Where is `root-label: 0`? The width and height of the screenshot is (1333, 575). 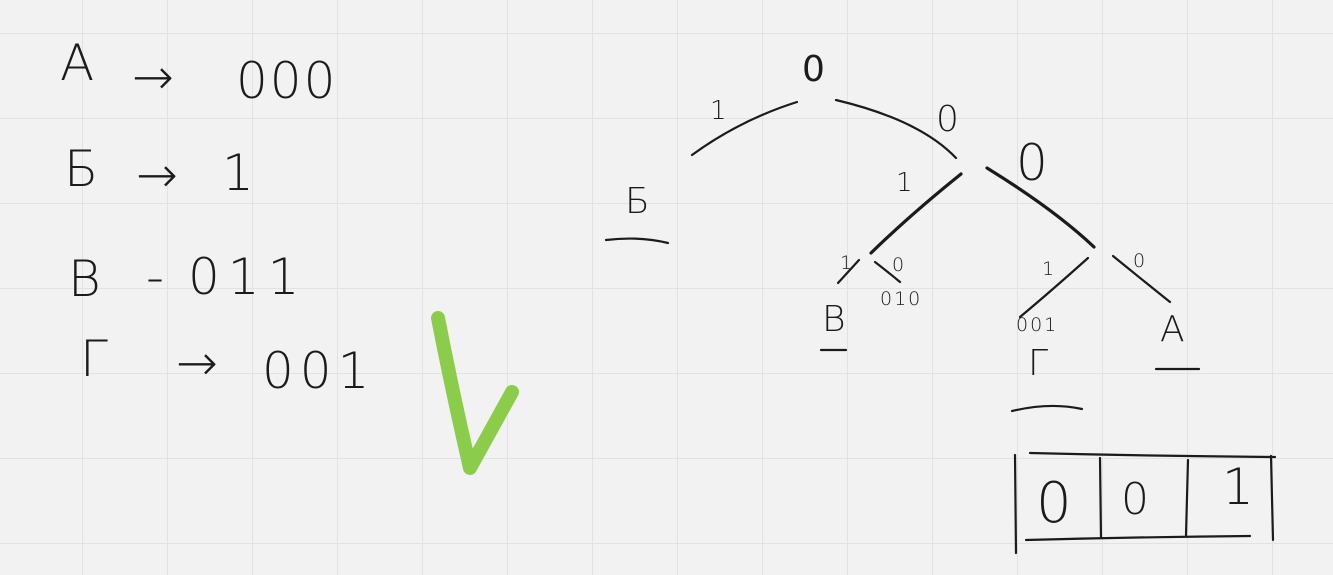
root-label: 0 is located at coordinates (813, 69).